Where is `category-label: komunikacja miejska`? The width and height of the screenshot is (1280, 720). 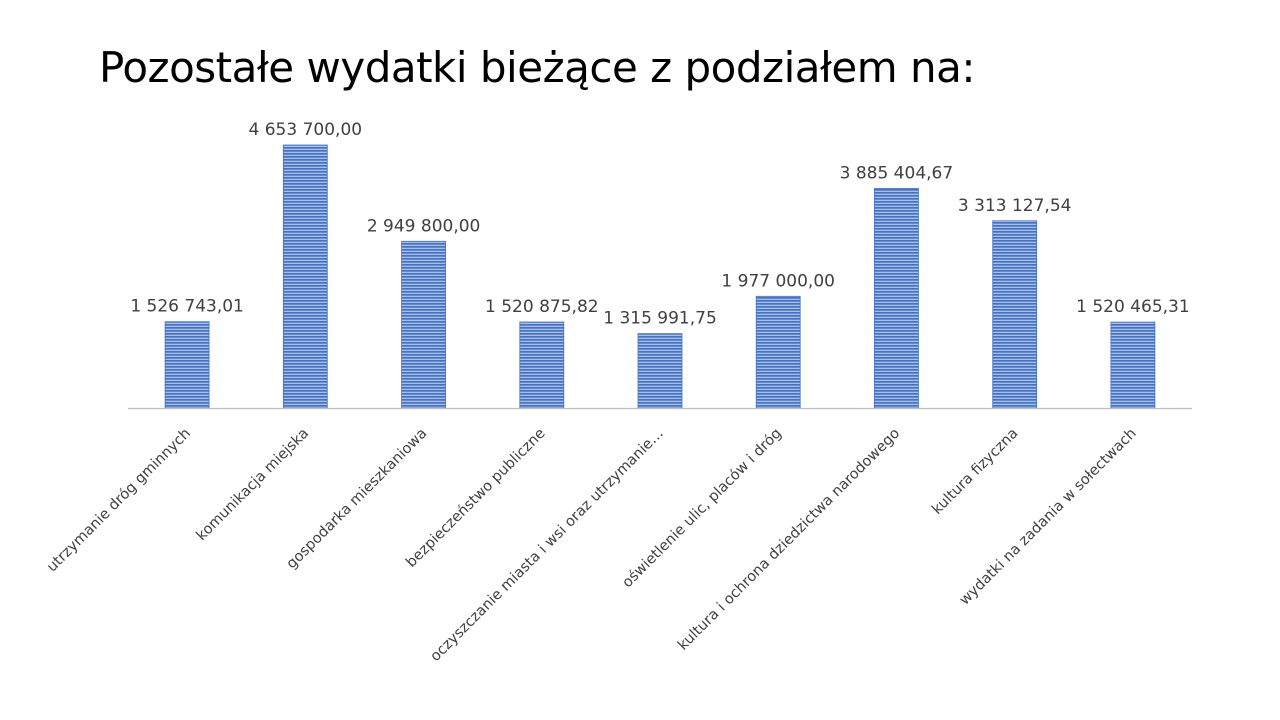
category-label: komunikacja miejska is located at coordinates (253, 485).